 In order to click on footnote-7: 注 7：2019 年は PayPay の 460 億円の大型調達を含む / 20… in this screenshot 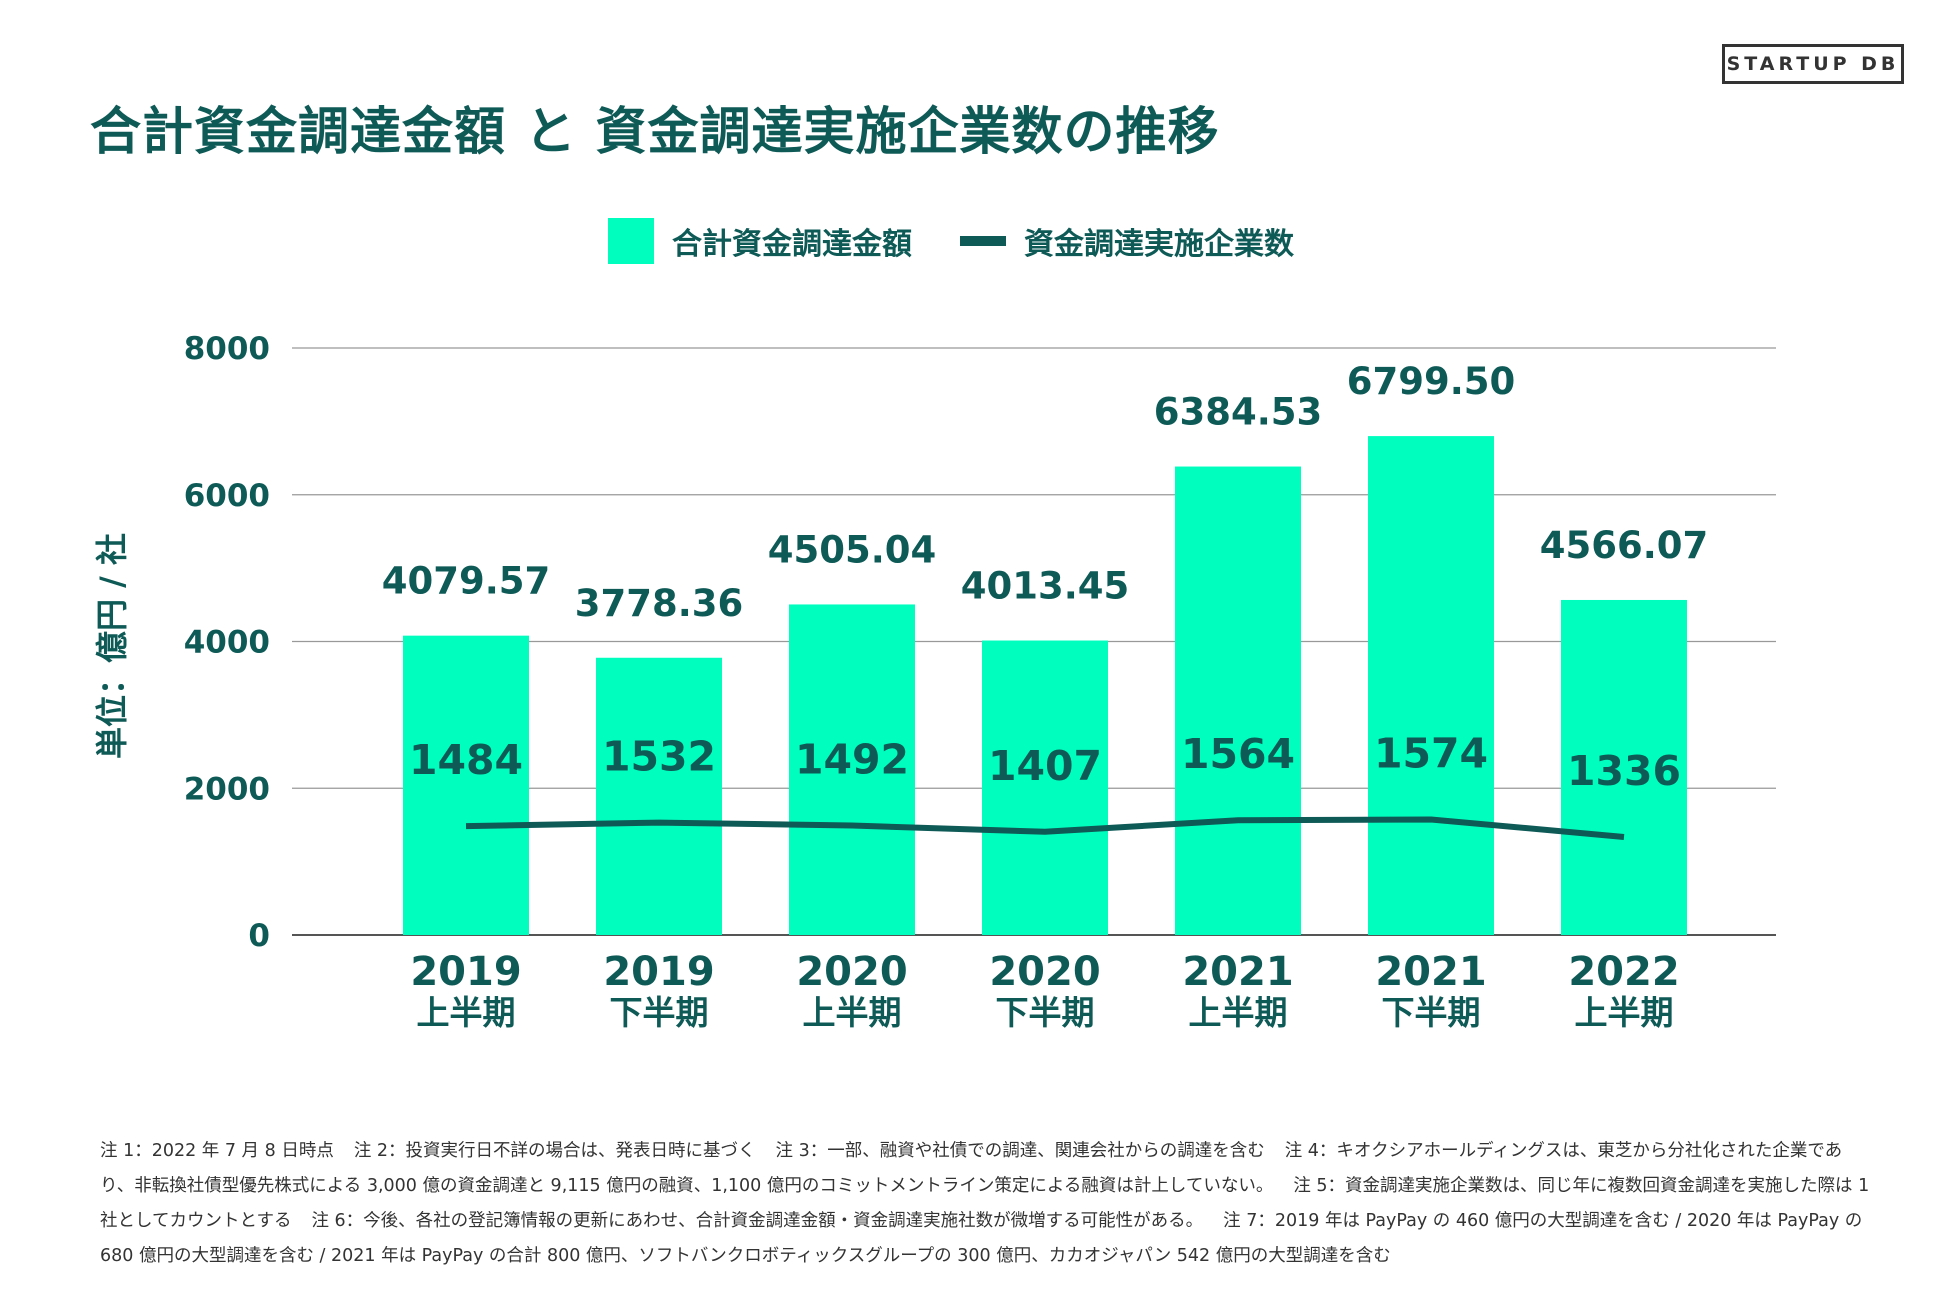, I will do `click(981, 1238)`.